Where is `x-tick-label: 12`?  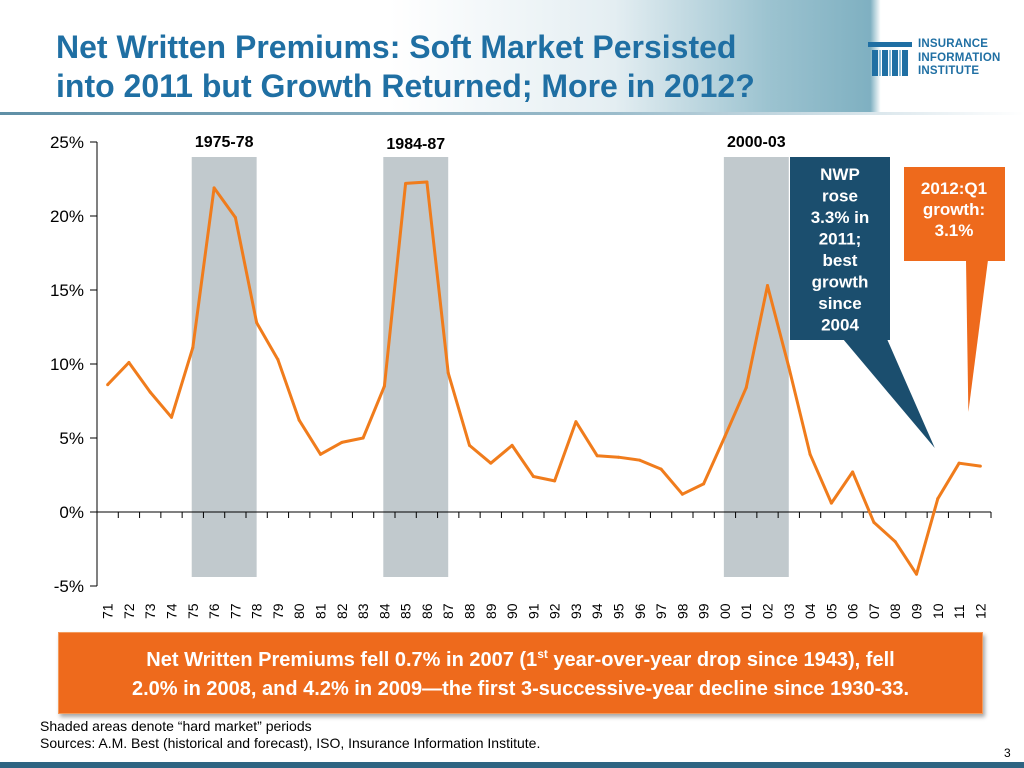 x-tick-label: 12 is located at coordinates (980, 611).